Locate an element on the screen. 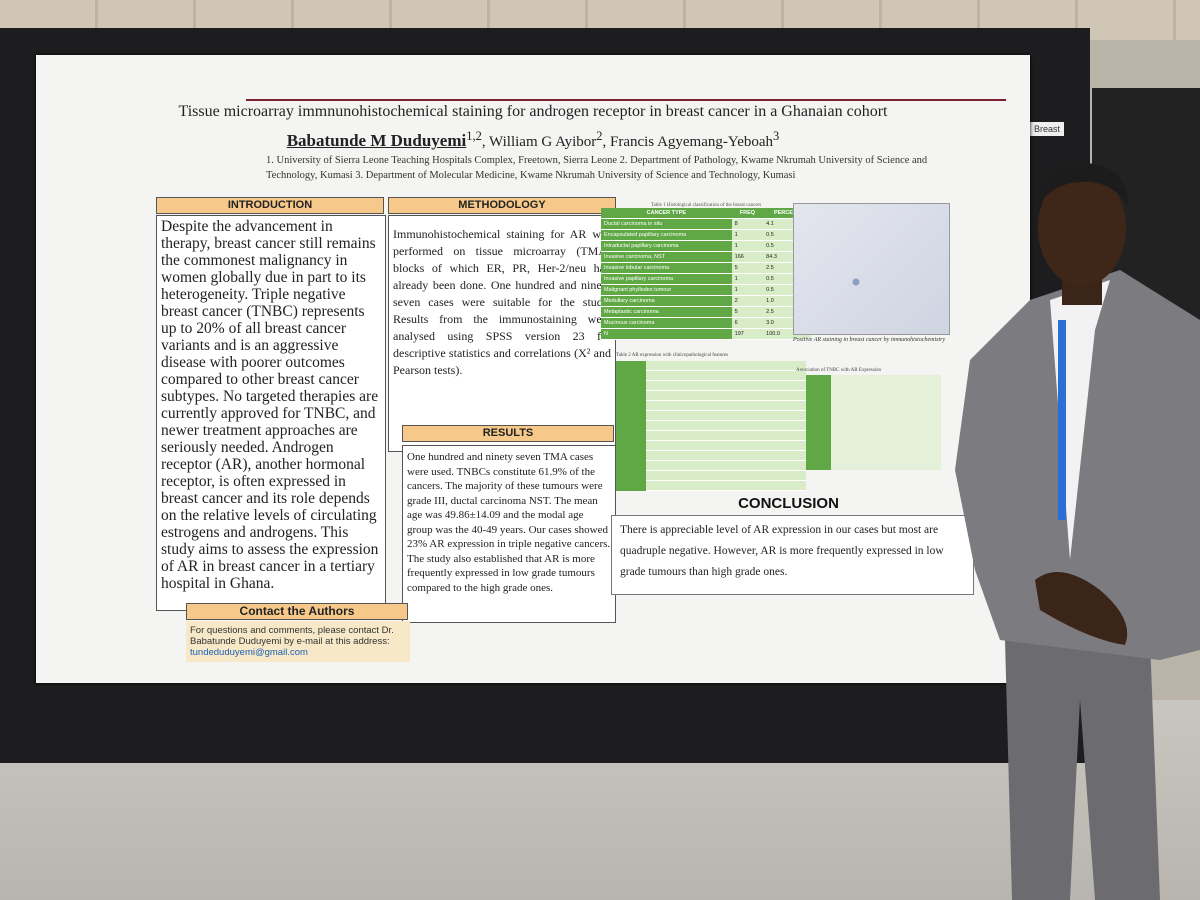 The image size is (1200, 900). table-row: Invasive papillary carcinoma 1 0.5 is located at coordinates (706, 279).